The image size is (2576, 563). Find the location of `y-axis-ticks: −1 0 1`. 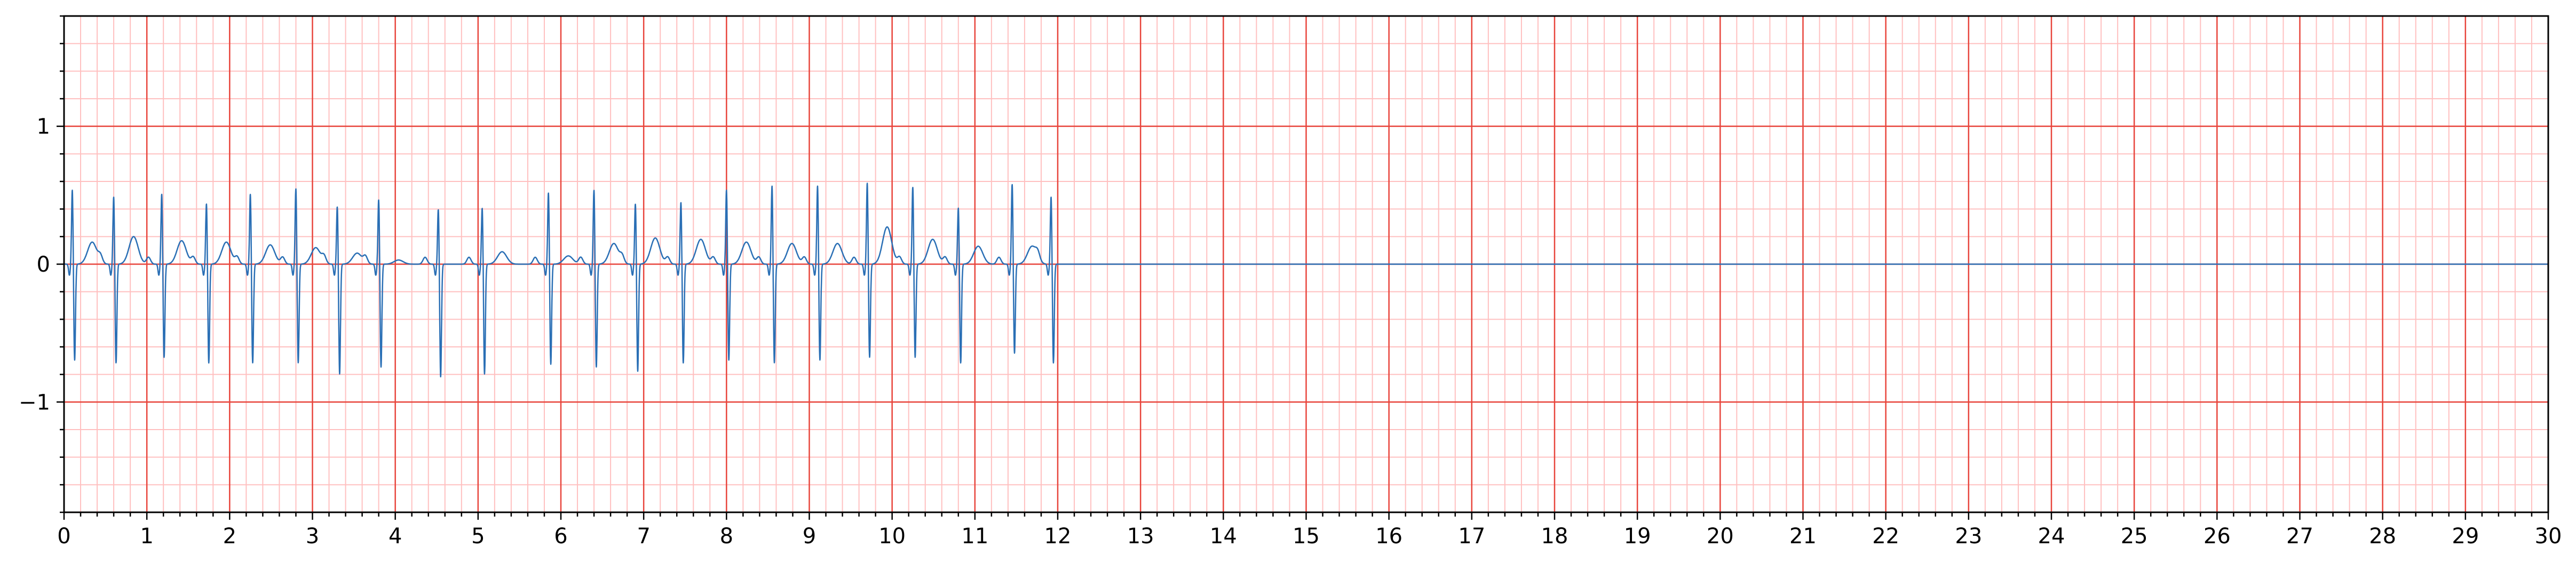

y-axis-ticks: −1 0 1 is located at coordinates (41, 264).